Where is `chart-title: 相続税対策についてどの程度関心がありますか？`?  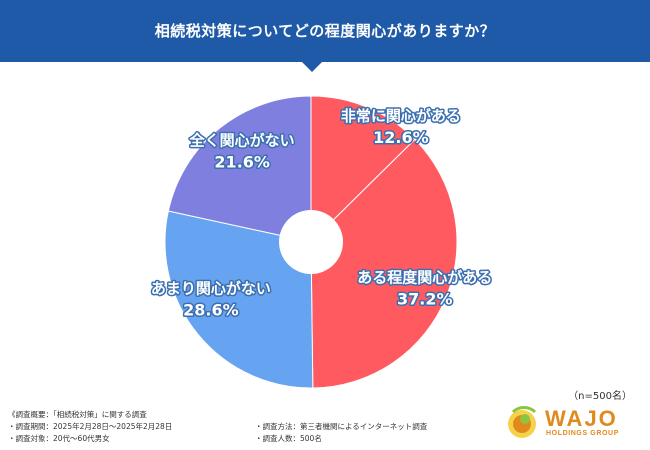 chart-title: 相続税対策についてどの程度関心がありますか？ is located at coordinates (325, 31).